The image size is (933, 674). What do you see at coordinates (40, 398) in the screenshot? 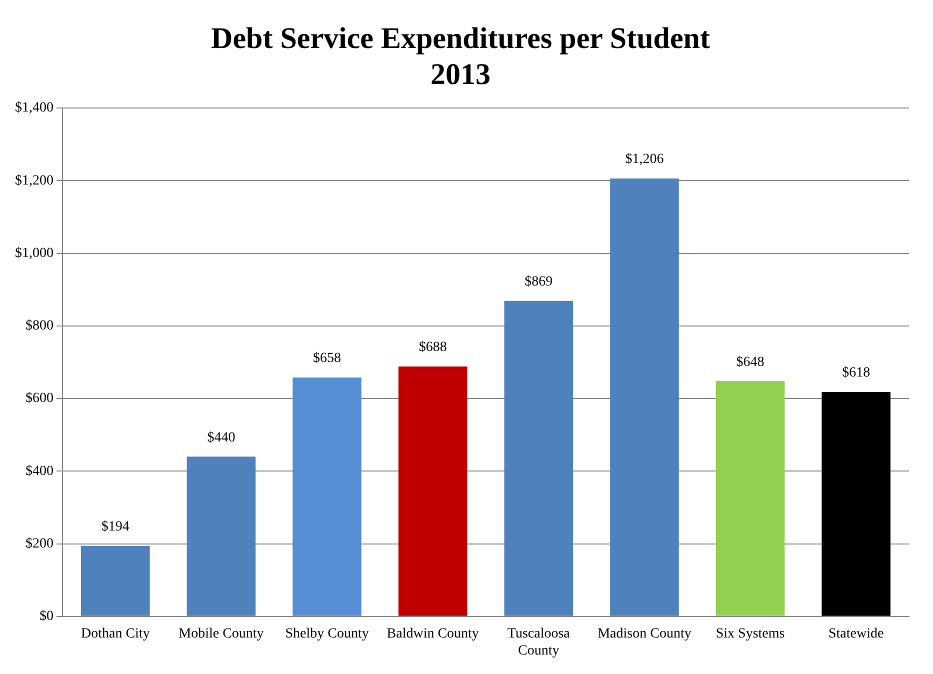
I see `y-tick-label: $600` at bounding box center [40, 398].